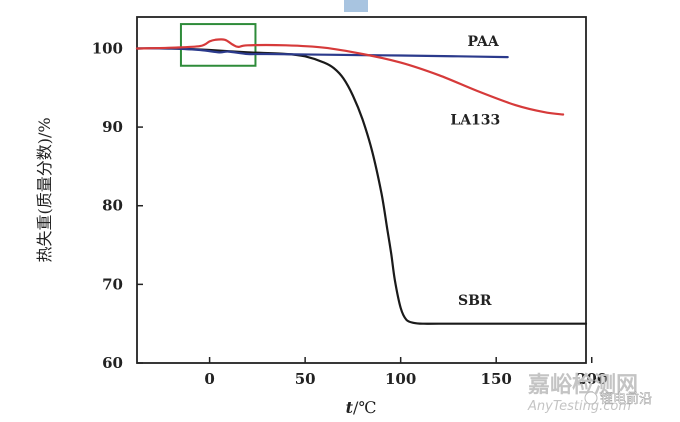 This screenshot has width=680, height=422. I want to click on series-label-la133: LA133, so click(475, 121).